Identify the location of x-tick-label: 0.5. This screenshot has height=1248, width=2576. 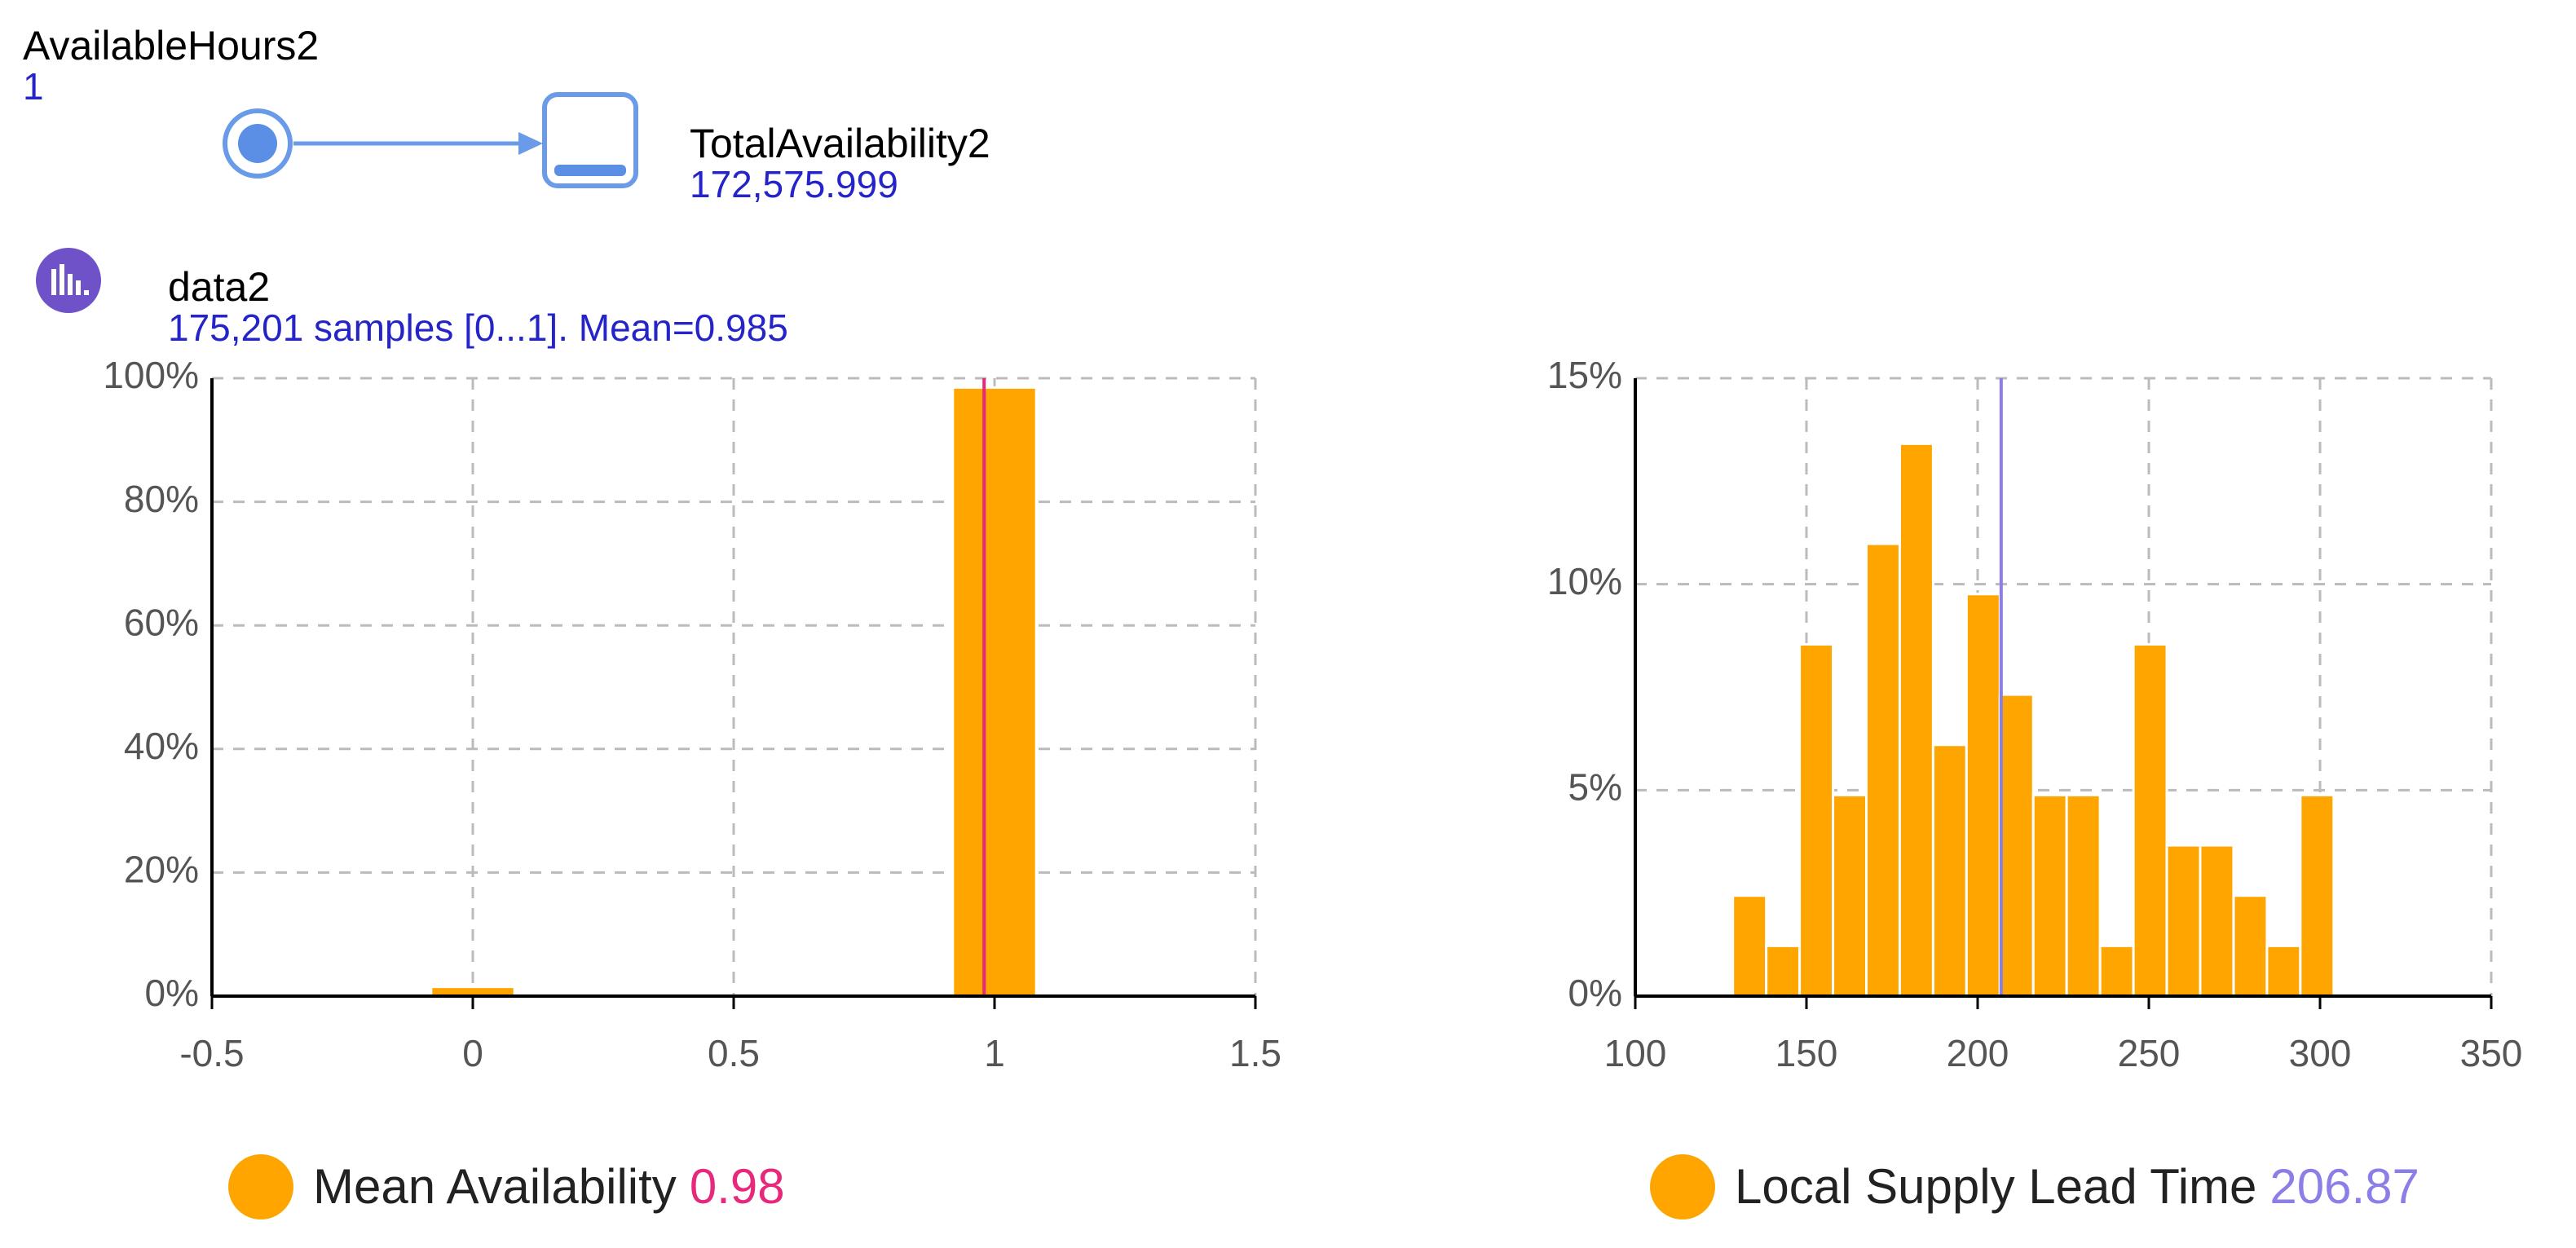
(734, 1053).